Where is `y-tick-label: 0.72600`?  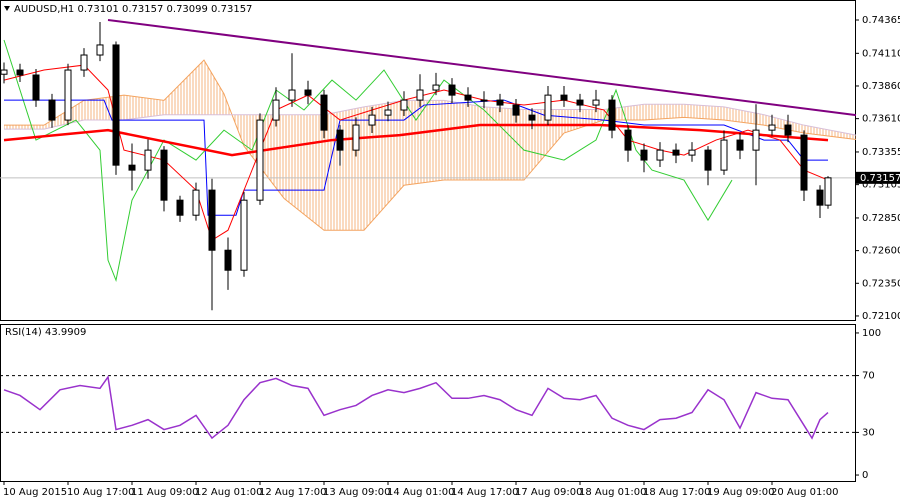
y-tick-label: 0.72600 is located at coordinates (881, 251).